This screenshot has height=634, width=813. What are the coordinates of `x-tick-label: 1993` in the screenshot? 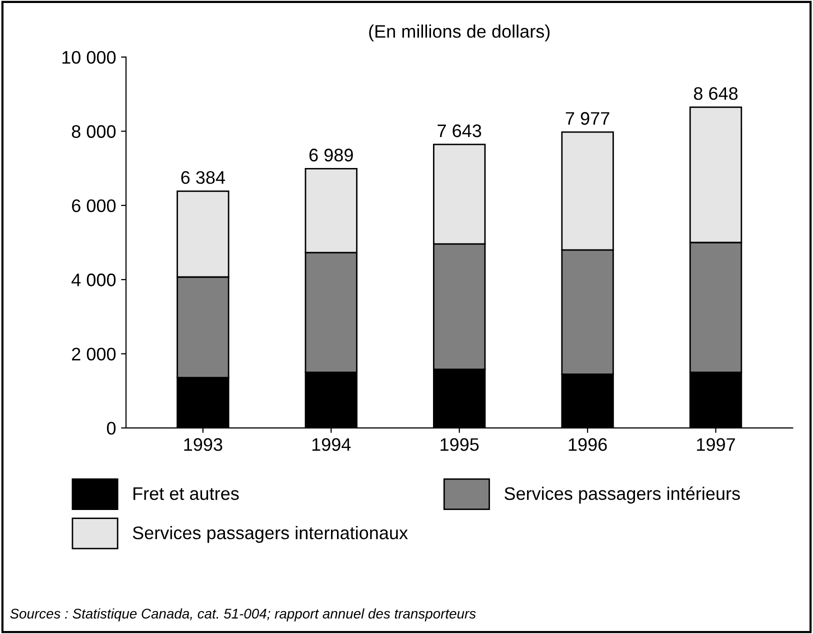 It's located at (203, 444).